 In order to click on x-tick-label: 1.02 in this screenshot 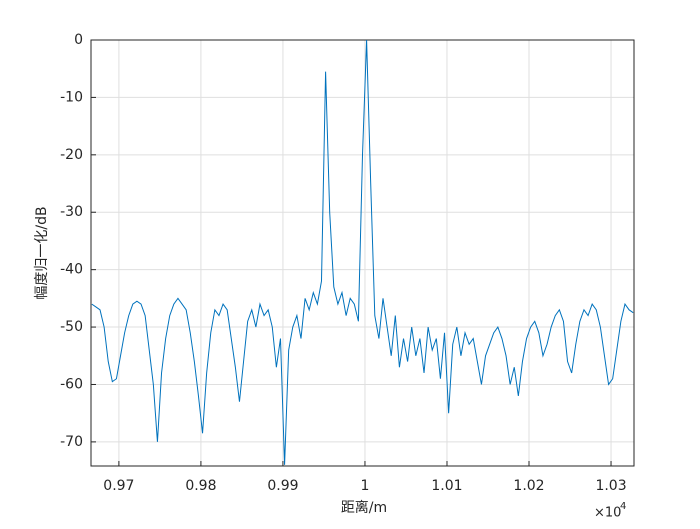, I will do `click(528, 486)`.